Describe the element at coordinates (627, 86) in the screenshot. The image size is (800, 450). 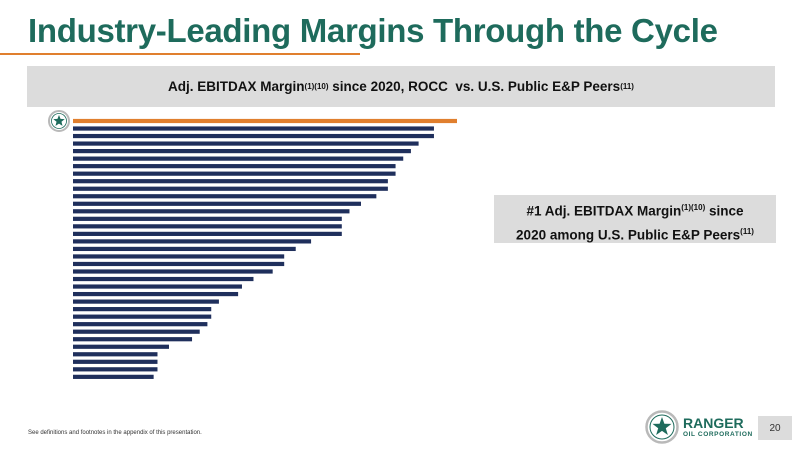
I see `subtitle-footnote-b: (11)` at that location.